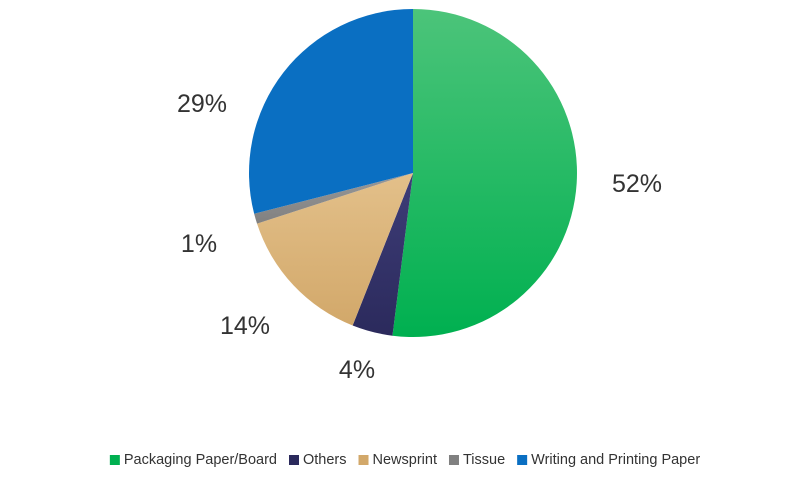  Describe the element at coordinates (335, 249) in the screenshot. I see `pie-slice-newsprint` at that location.